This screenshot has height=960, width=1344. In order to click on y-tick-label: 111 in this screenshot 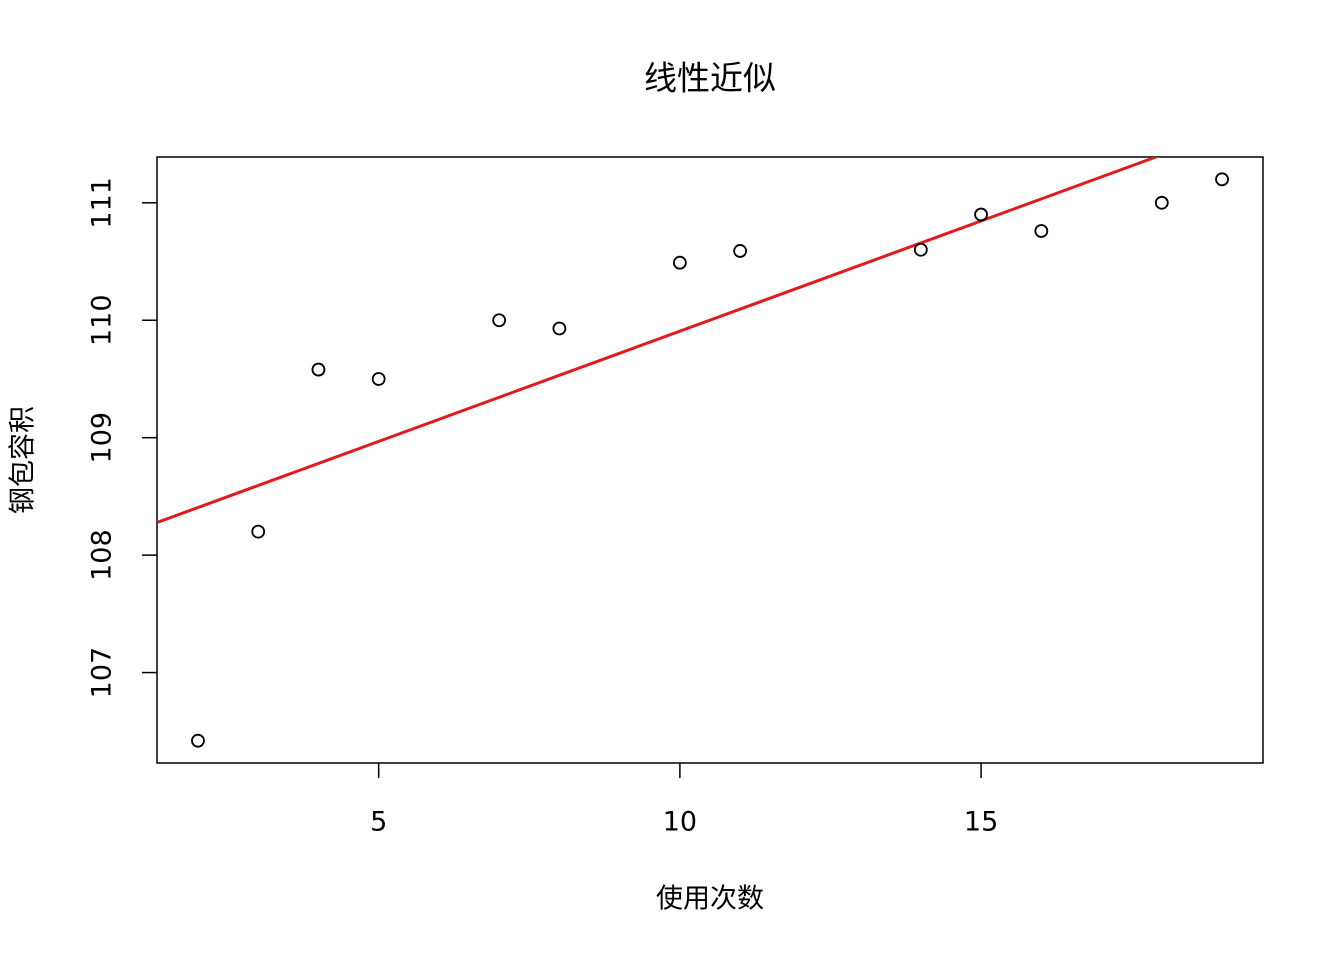, I will do `click(102, 203)`.